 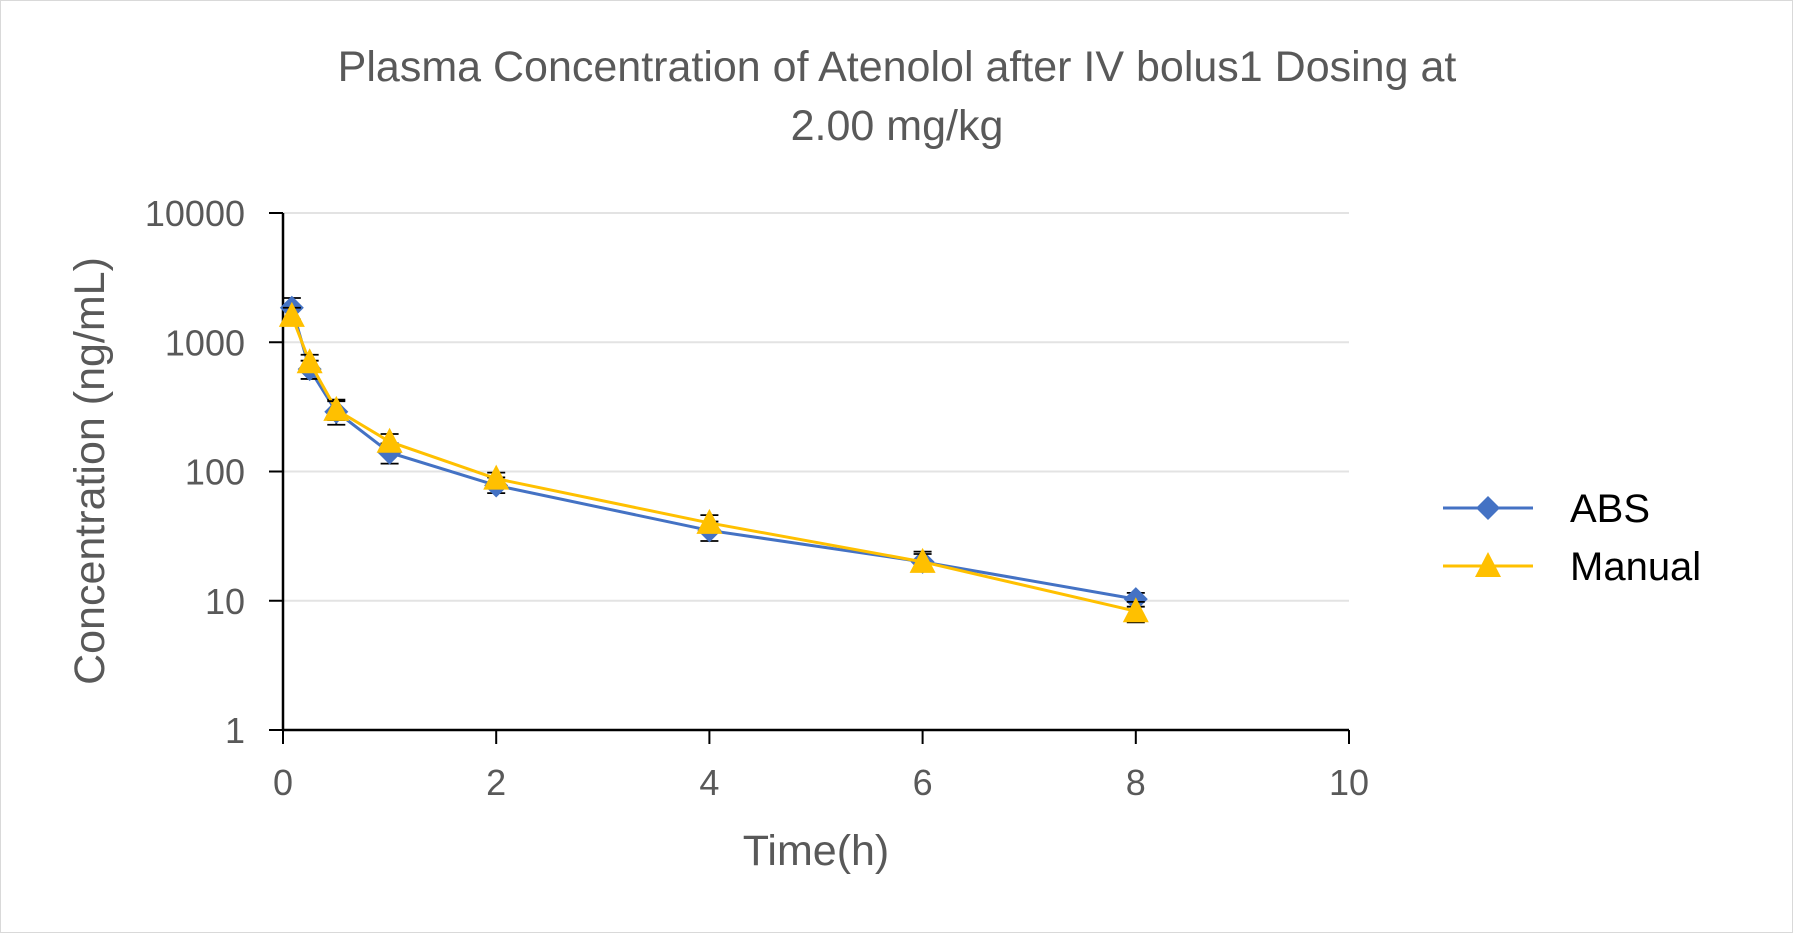 What do you see at coordinates (225, 601) in the screenshot?
I see `y-tick-label: 10` at bounding box center [225, 601].